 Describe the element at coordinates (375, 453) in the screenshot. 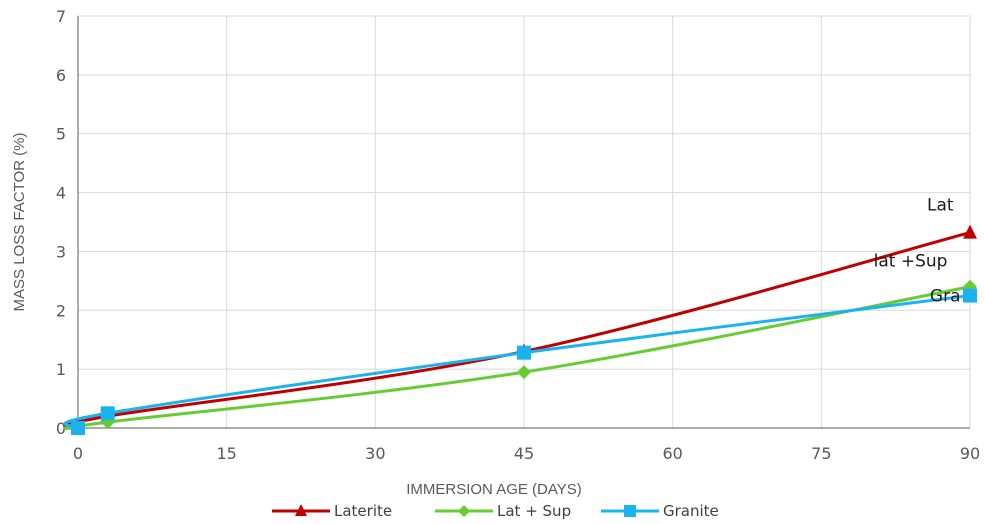

I see `x-tick-label: 30` at that location.